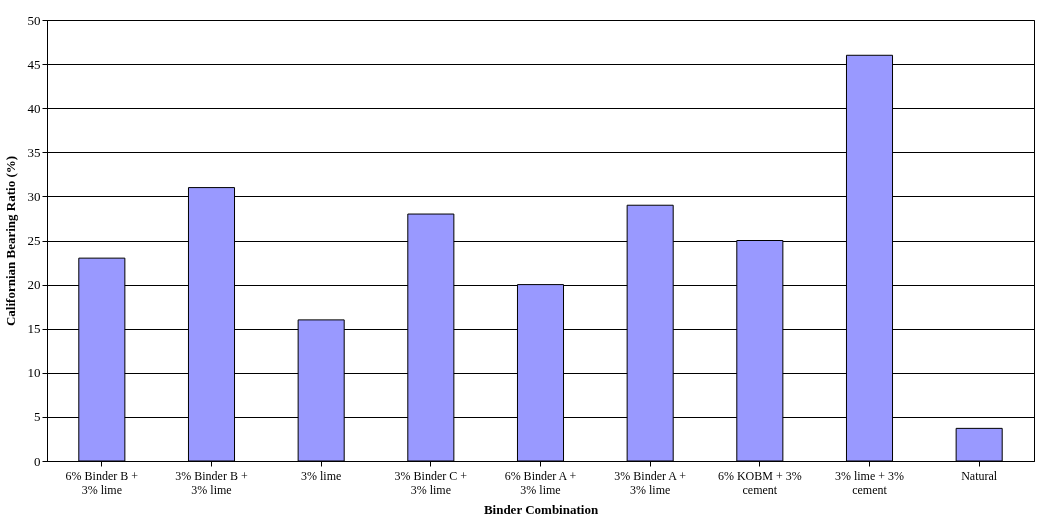 This screenshot has width=1055, height=530. Describe the element at coordinates (540, 482) in the screenshot. I see `x-tick-label: 6% Binder A + 3% lime` at that location.